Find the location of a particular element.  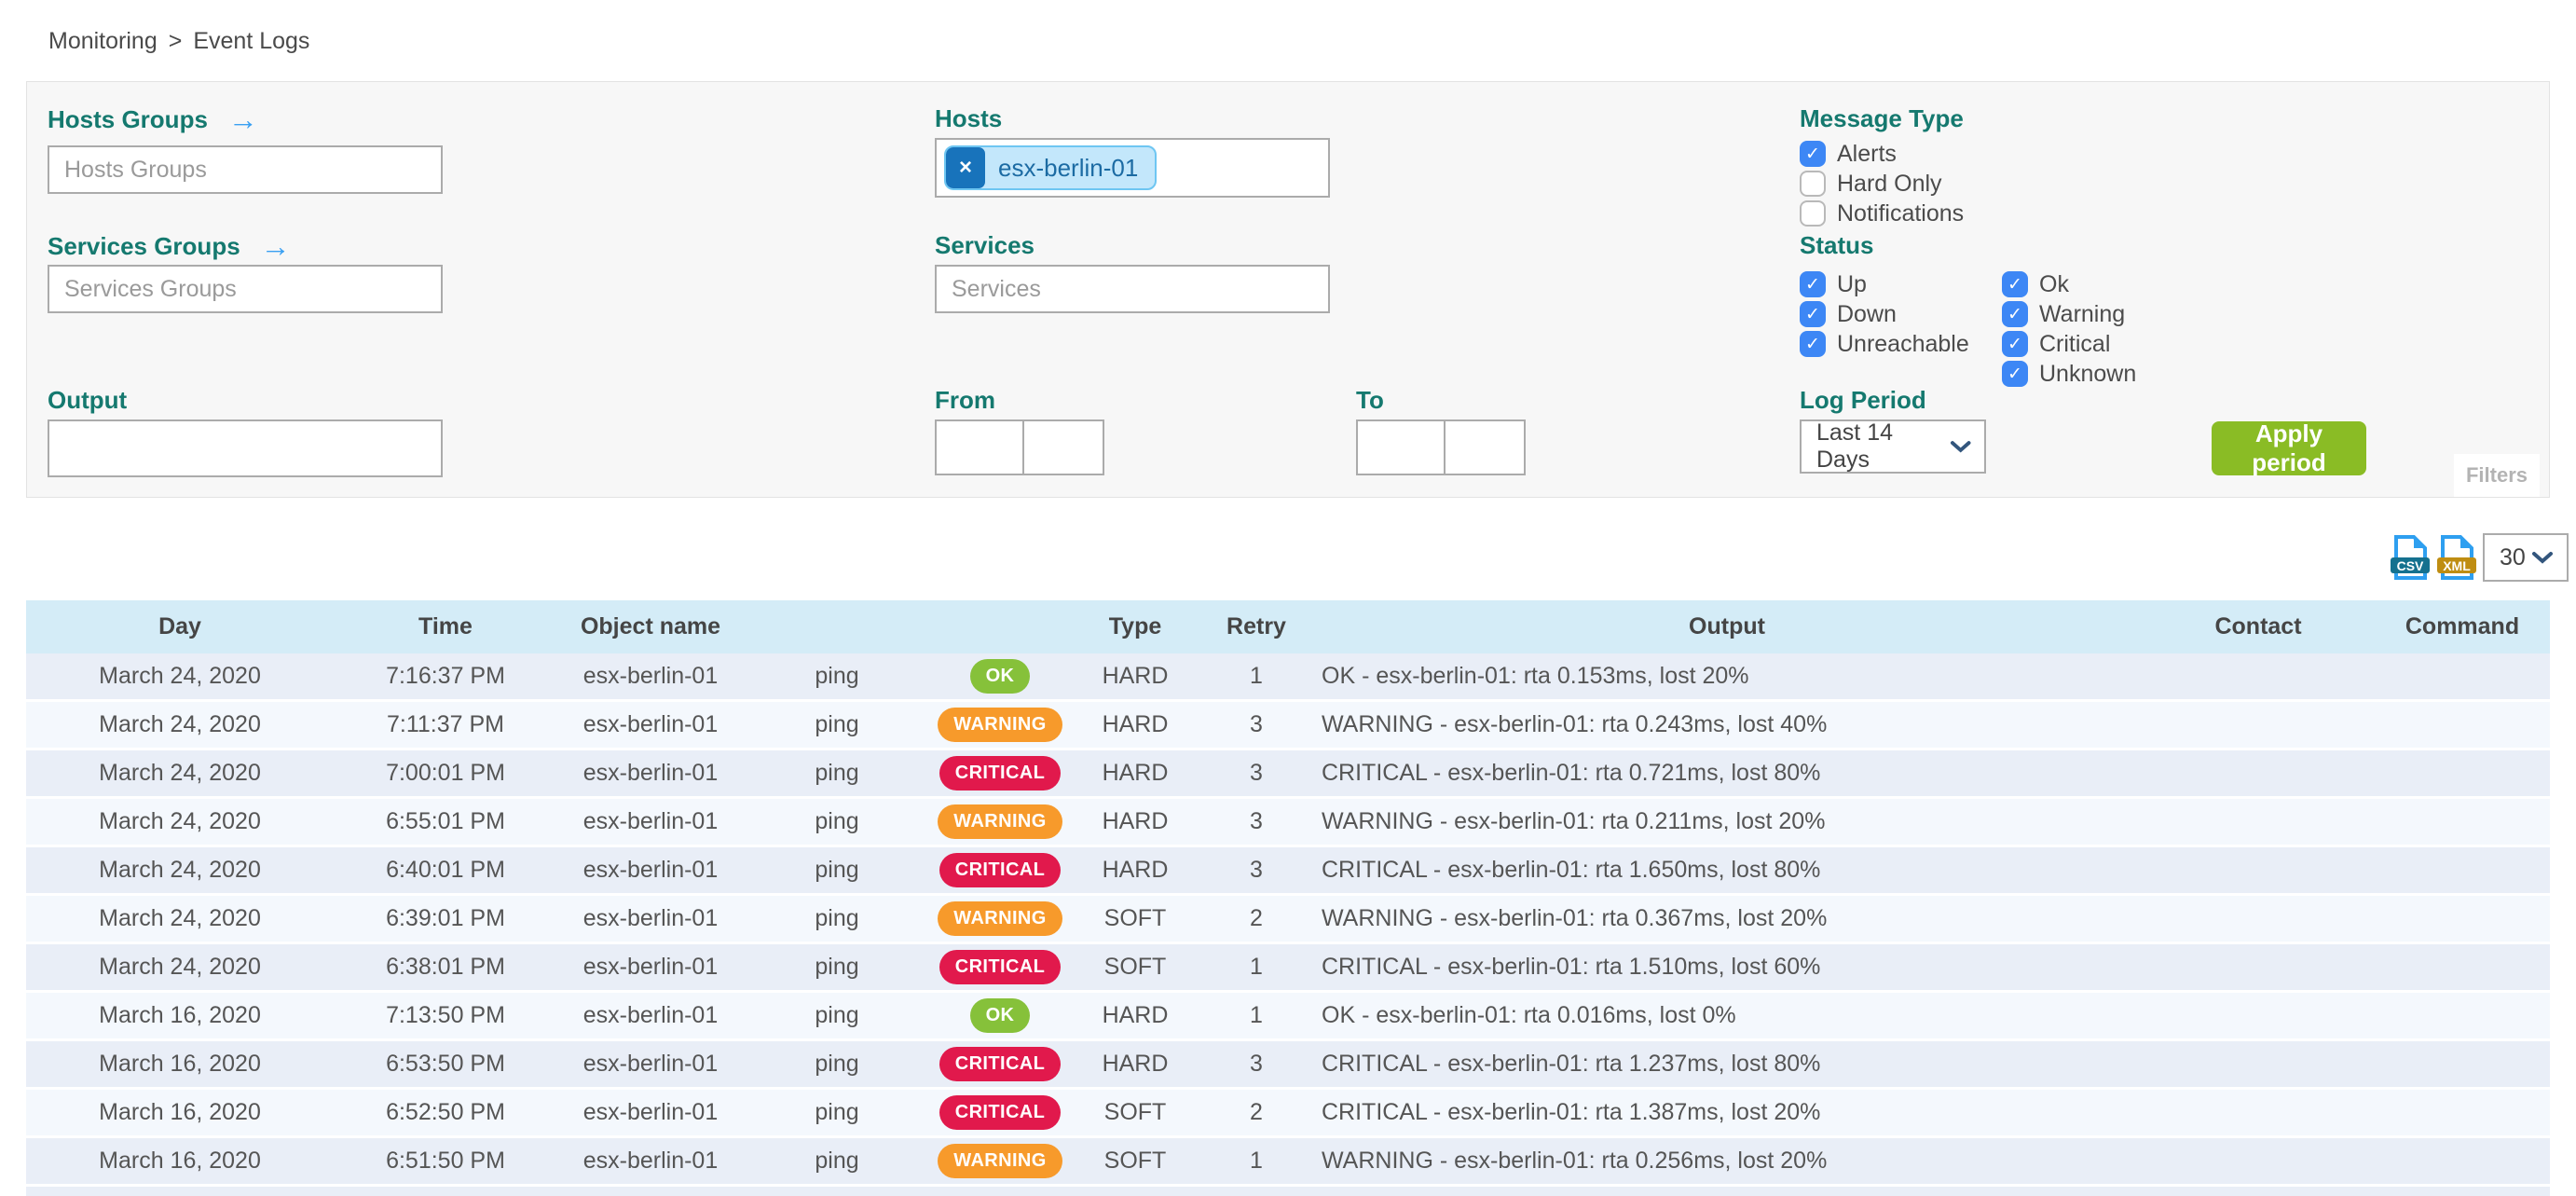

status-checkbox: ✓ Down is located at coordinates (1848, 314).